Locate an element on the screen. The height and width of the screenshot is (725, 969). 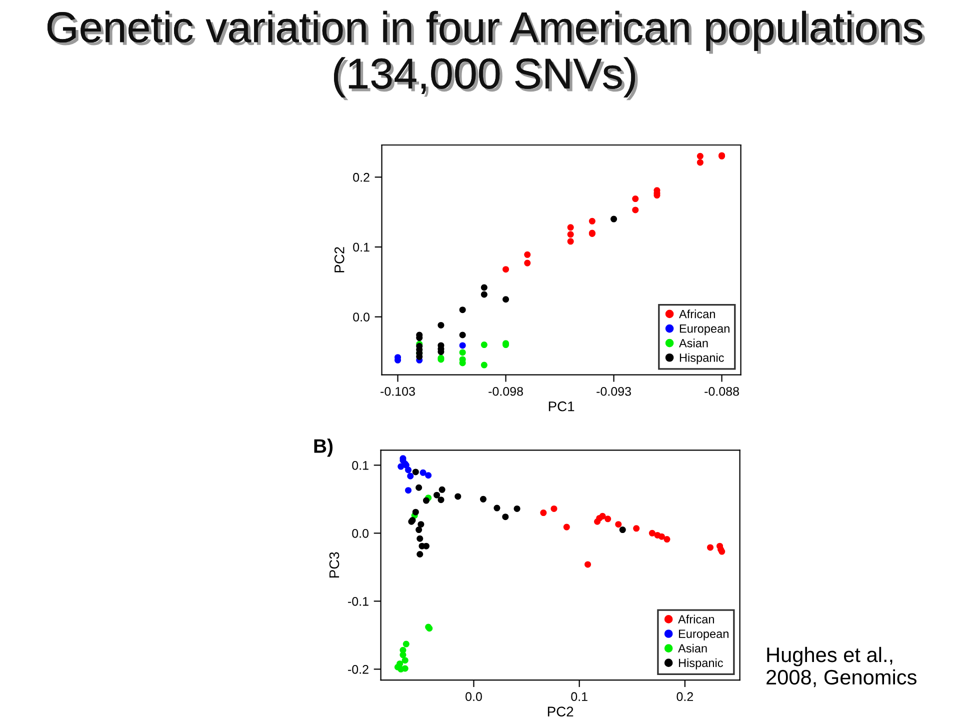
x-tick-label: 0.1 is located at coordinates (579, 697).